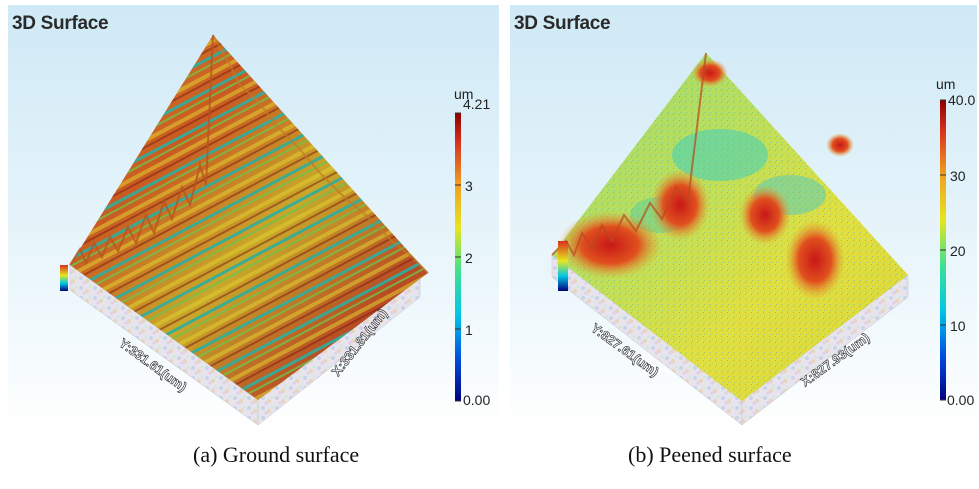  What do you see at coordinates (958, 326) in the screenshot?
I see `colorbar-tick: 10` at bounding box center [958, 326].